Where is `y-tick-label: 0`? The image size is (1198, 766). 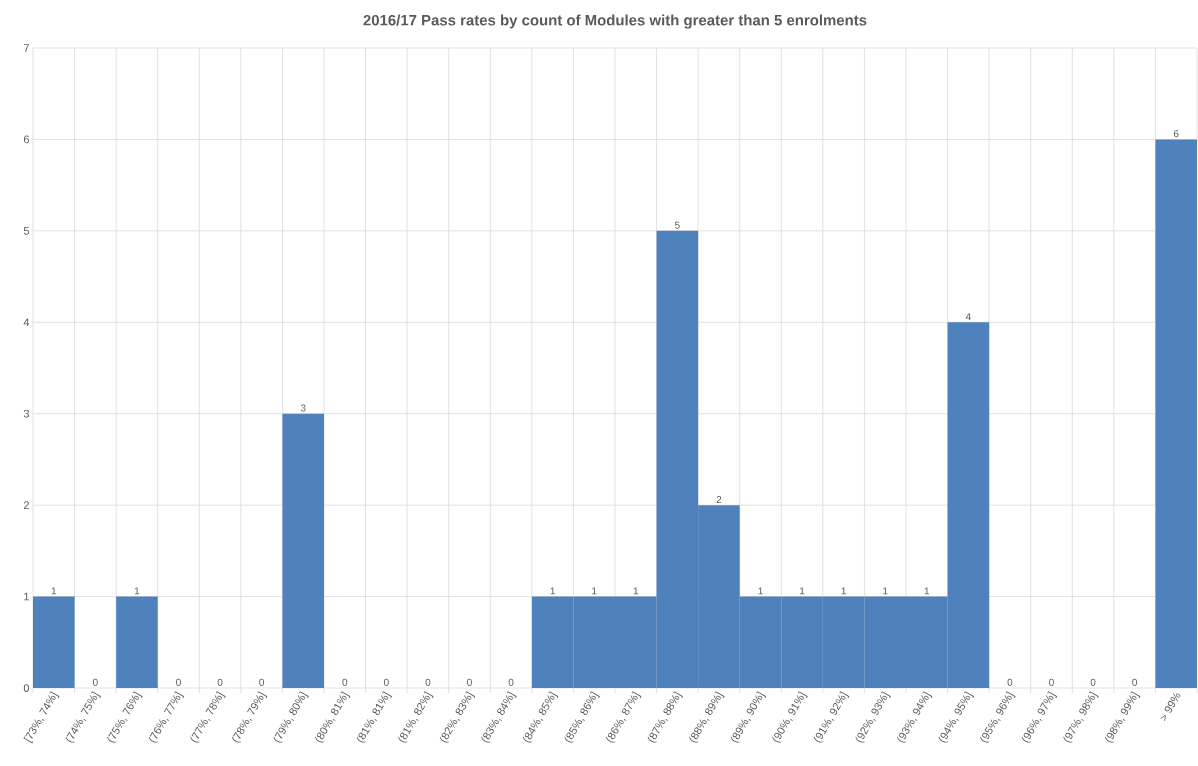 y-tick-label: 0 is located at coordinates (26, 688).